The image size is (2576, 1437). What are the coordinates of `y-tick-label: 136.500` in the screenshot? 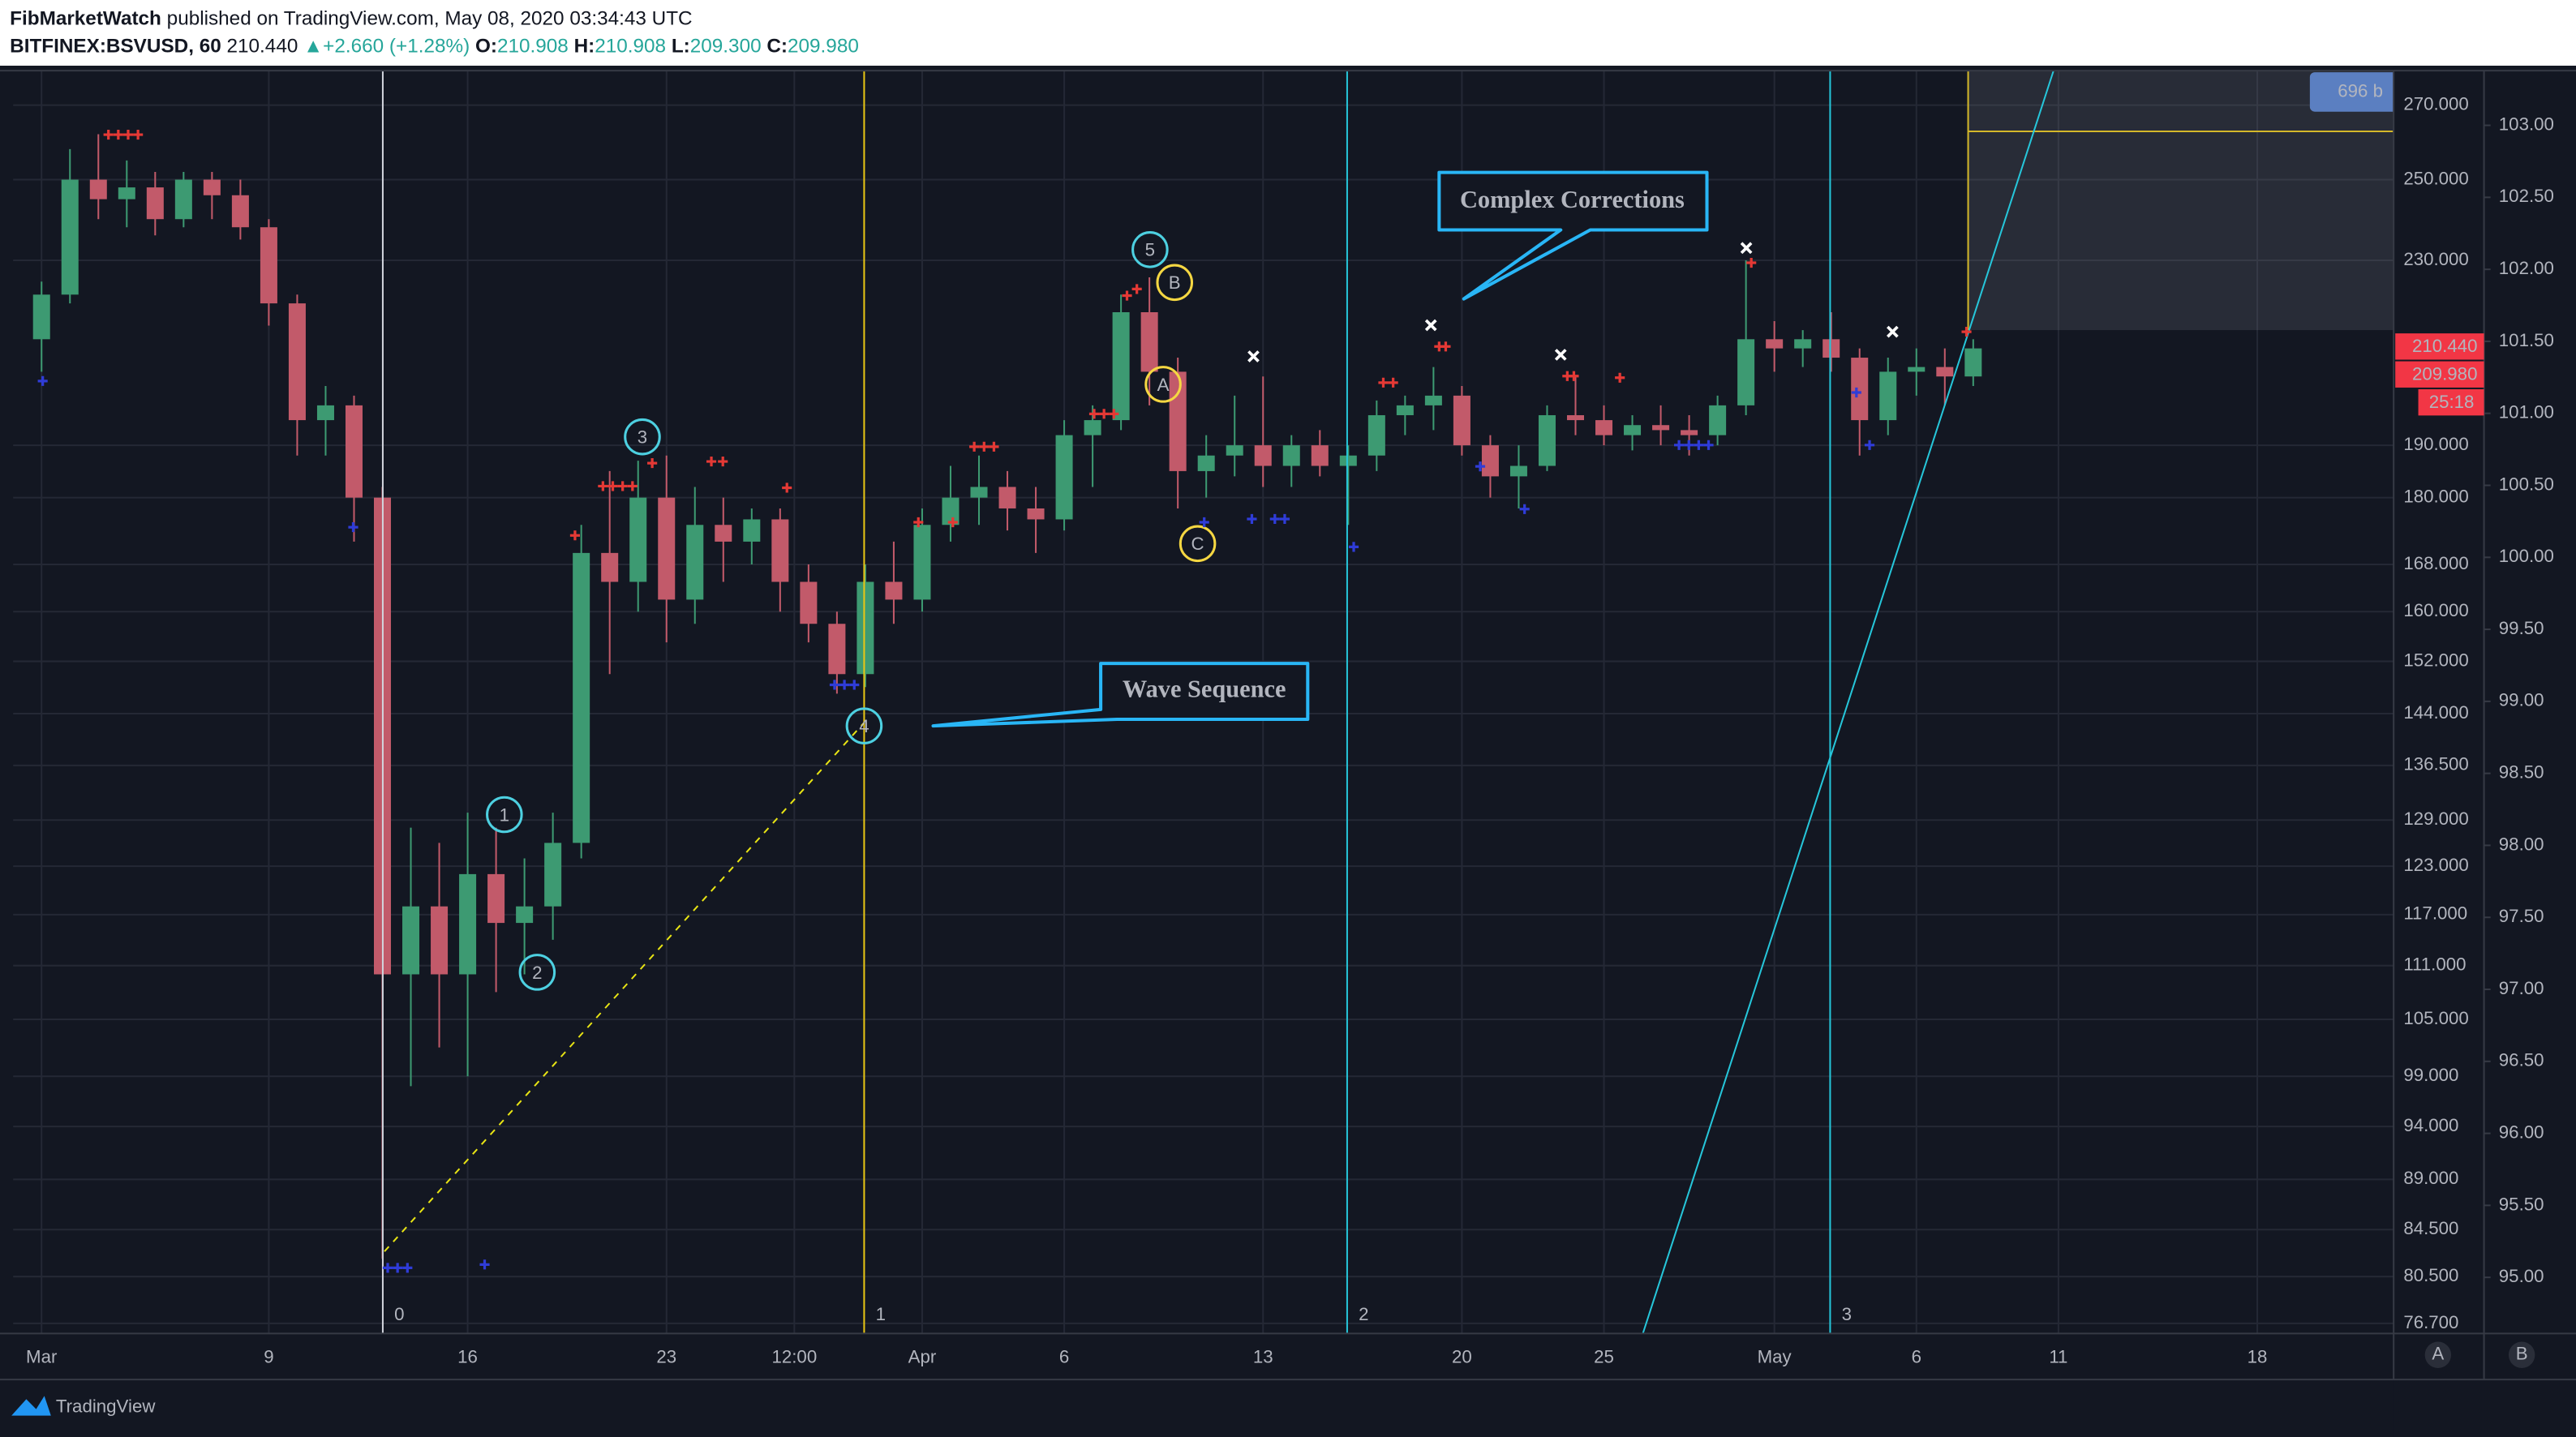 It's located at (2436, 764).